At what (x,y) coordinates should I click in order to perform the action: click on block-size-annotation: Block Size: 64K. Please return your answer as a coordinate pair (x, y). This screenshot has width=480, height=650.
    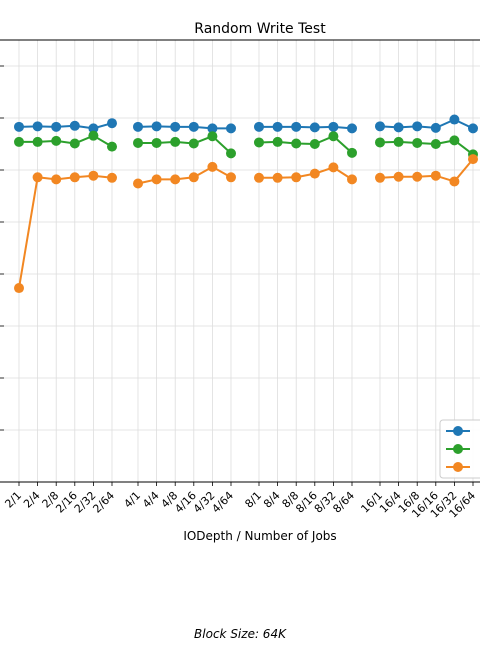
    Looking at the image, I should click on (240, 634).